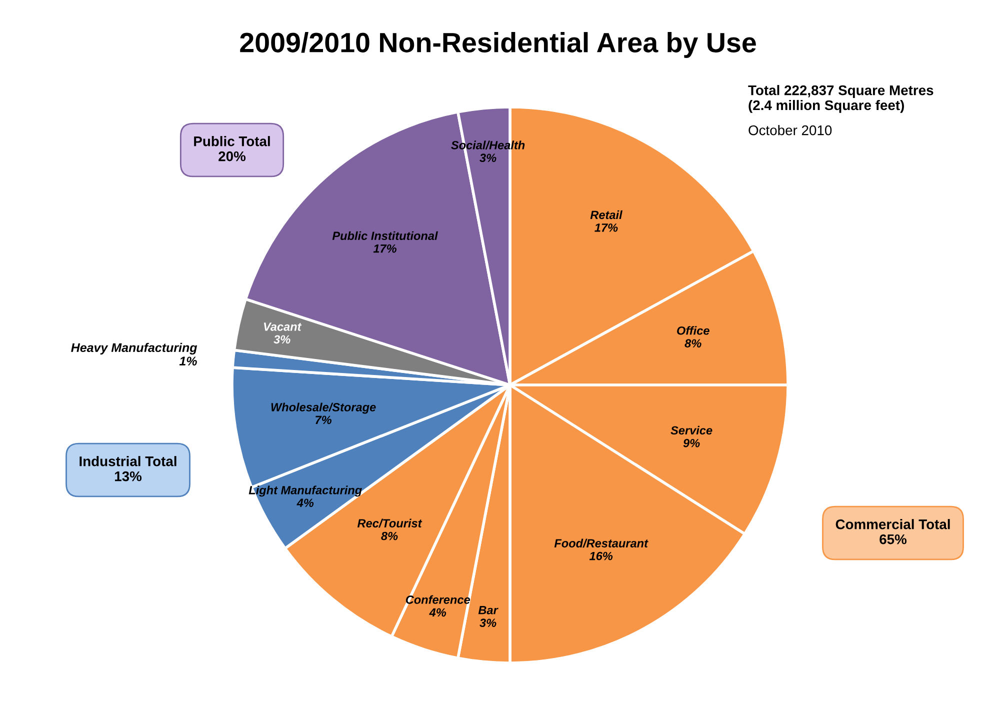 The image size is (996, 713). What do you see at coordinates (790, 130) in the screenshot?
I see `text: October 2010` at bounding box center [790, 130].